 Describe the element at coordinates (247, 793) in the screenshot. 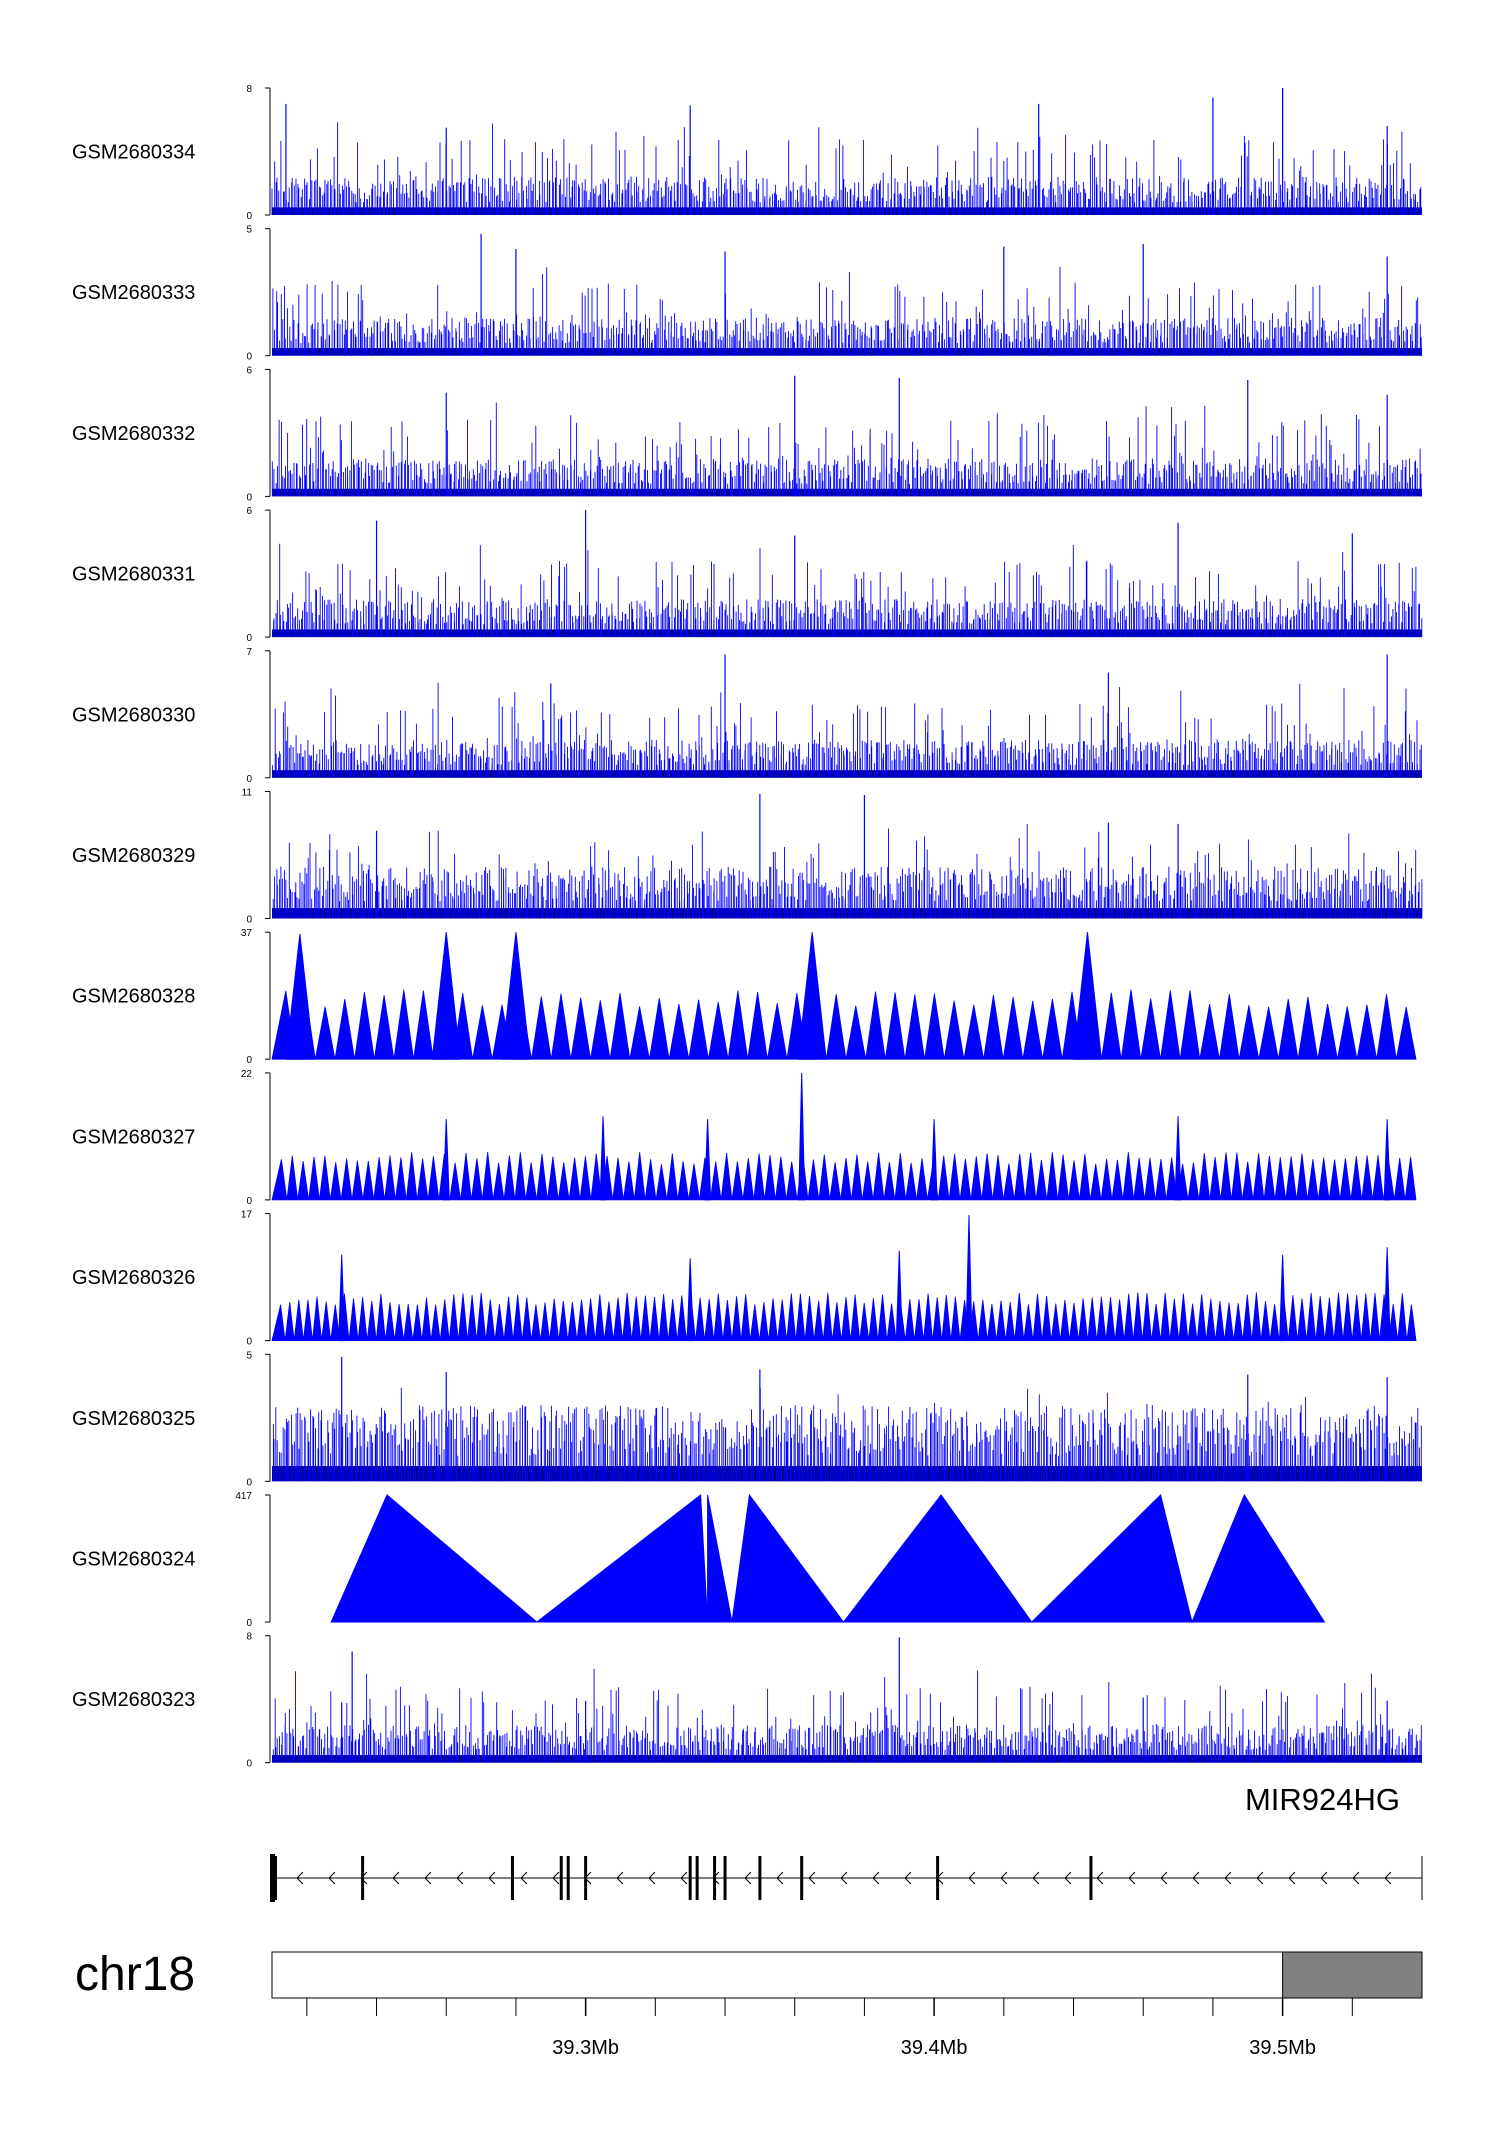

I see `y-tick-label-max: 11` at that location.